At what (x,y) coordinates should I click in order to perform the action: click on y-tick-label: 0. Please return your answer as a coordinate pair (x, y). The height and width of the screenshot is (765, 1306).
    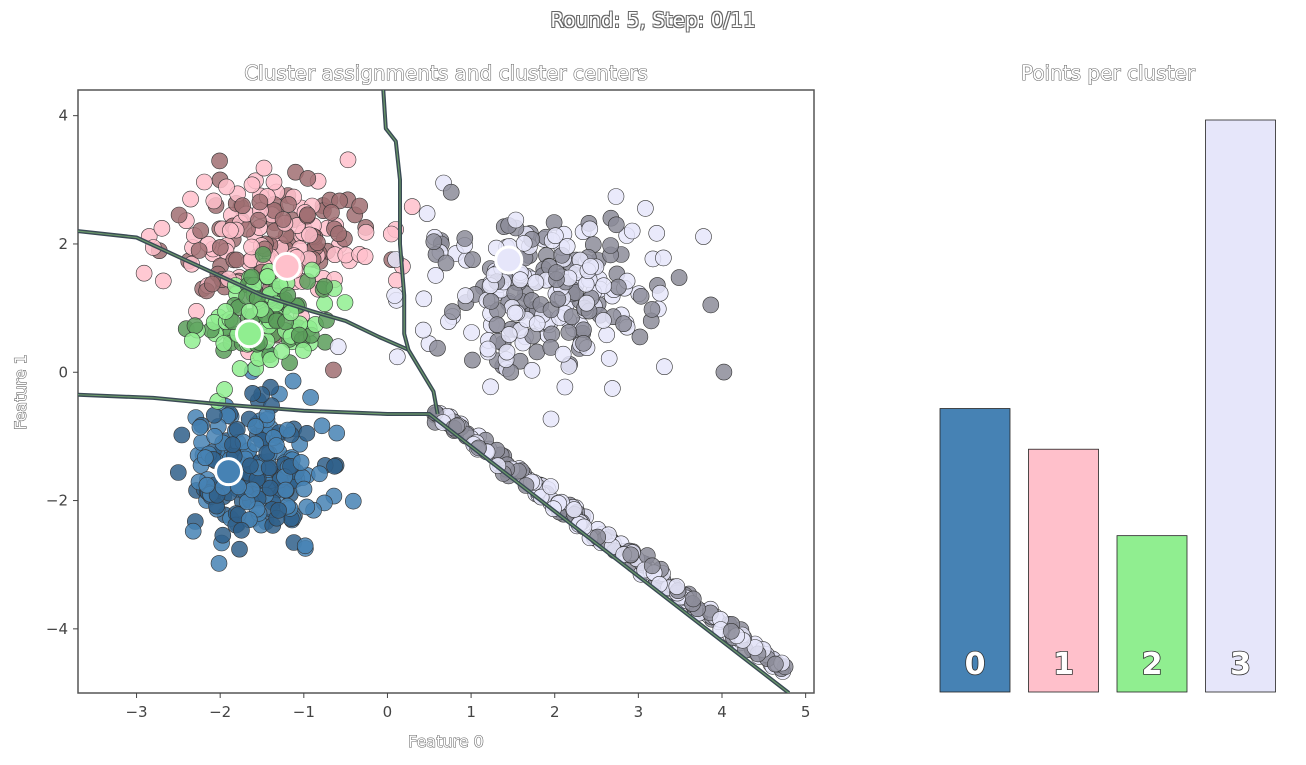
    Looking at the image, I should click on (63, 372).